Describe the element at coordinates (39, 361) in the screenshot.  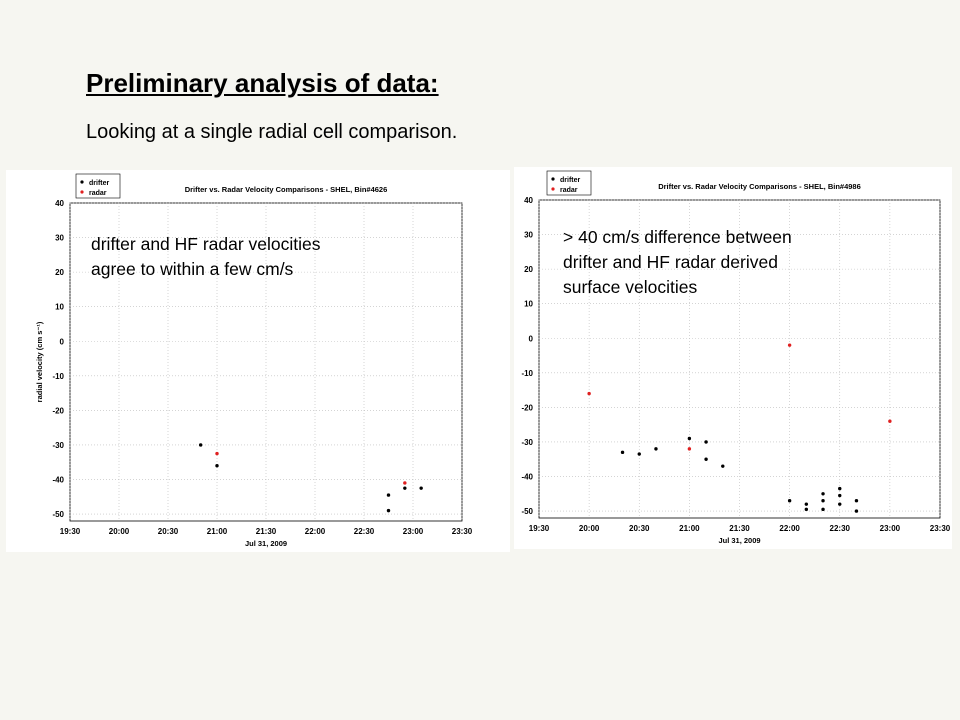
I see `y-axis-label: radial velocity (cm s⁻¹)` at that location.